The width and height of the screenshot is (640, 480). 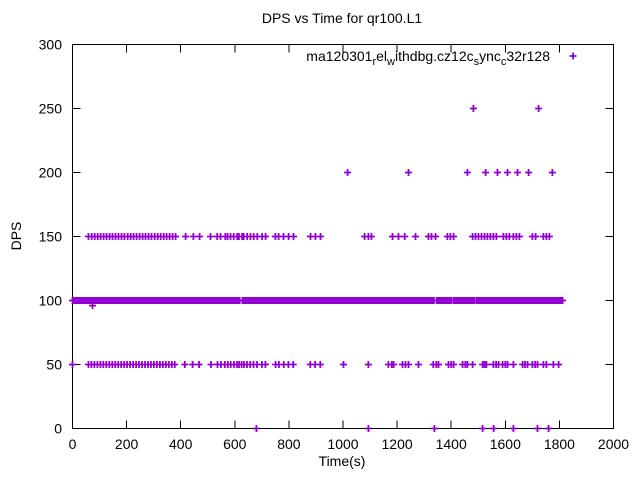 What do you see at coordinates (235, 444) in the screenshot?
I see `x-tick-label: 600` at bounding box center [235, 444].